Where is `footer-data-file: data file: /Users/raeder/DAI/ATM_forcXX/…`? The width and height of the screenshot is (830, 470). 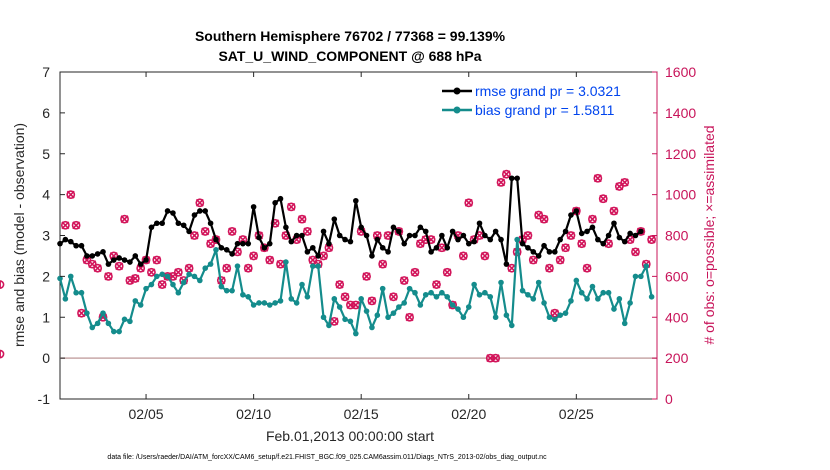 footer-data-file: data file: /Users/raeder/DAI/ATM_forcXX/… is located at coordinates (327, 457).